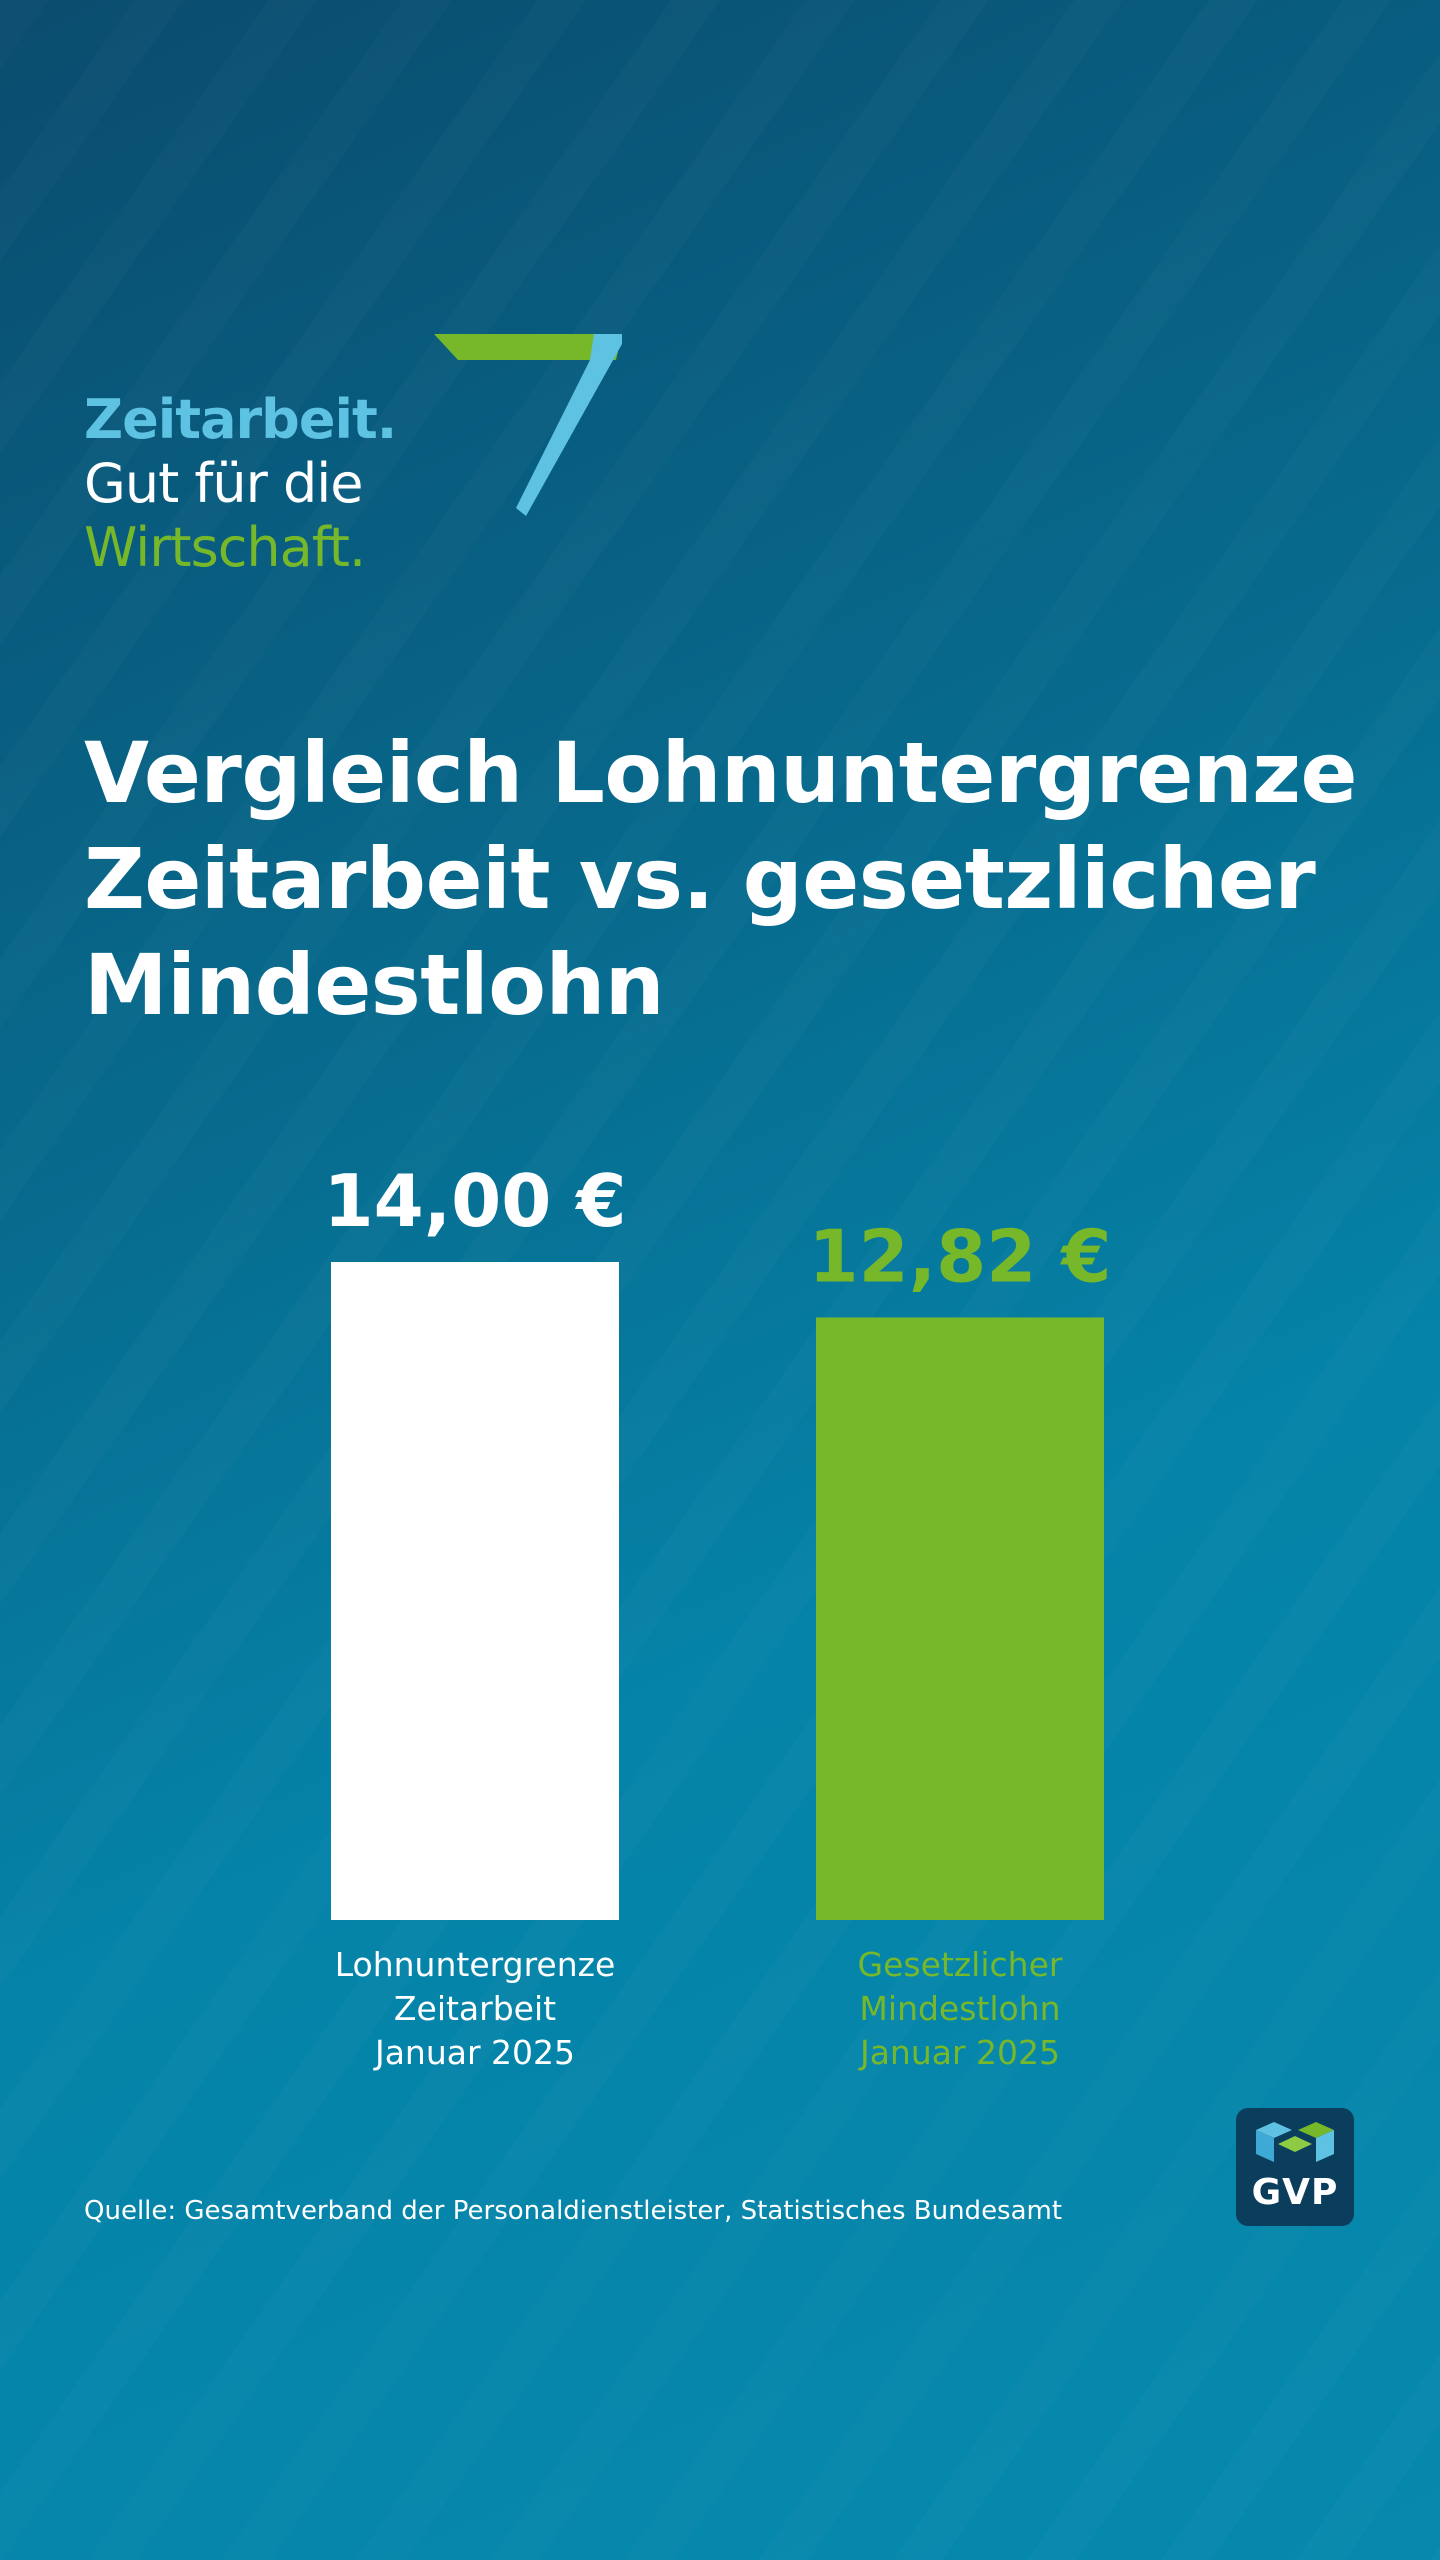  What do you see at coordinates (475, 1964) in the screenshot?
I see `category-label-1-line-1: Lohnuntergrenze` at bounding box center [475, 1964].